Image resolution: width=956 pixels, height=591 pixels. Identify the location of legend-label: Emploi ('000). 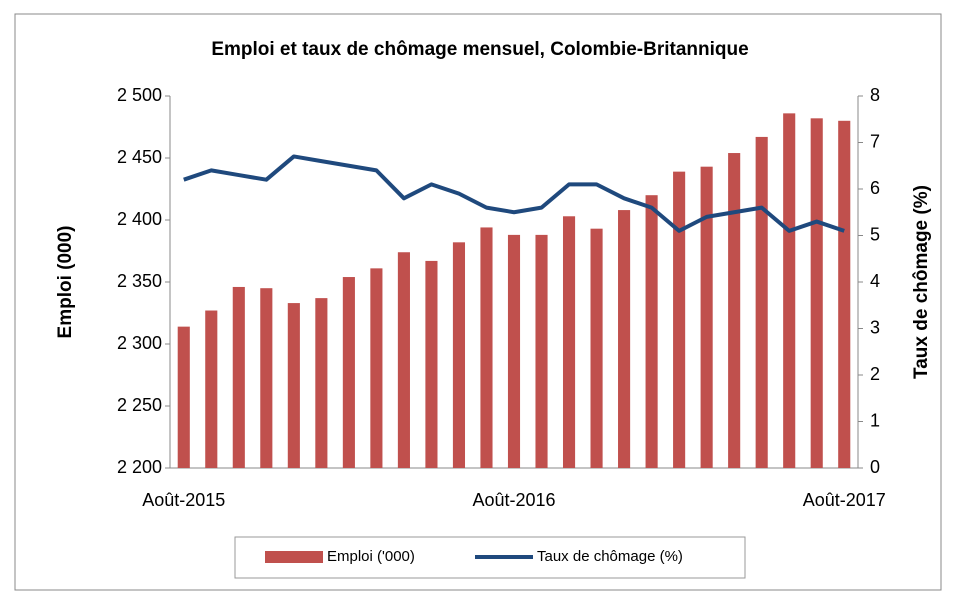
(371, 556).